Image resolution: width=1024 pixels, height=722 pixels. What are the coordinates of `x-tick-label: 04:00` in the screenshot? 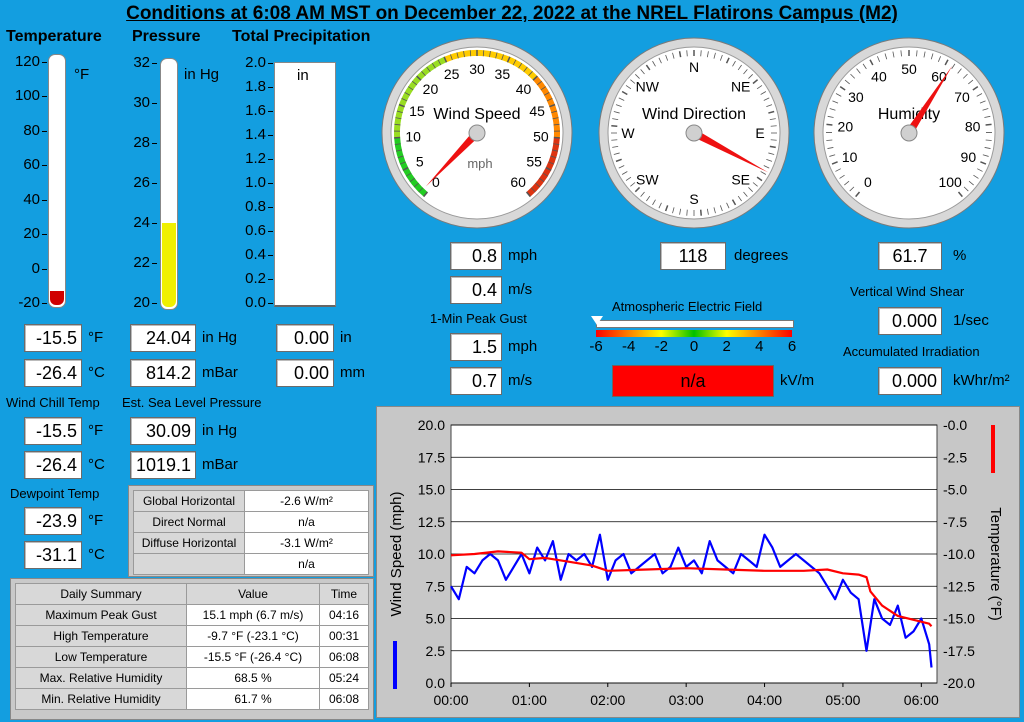 It's located at (764, 700).